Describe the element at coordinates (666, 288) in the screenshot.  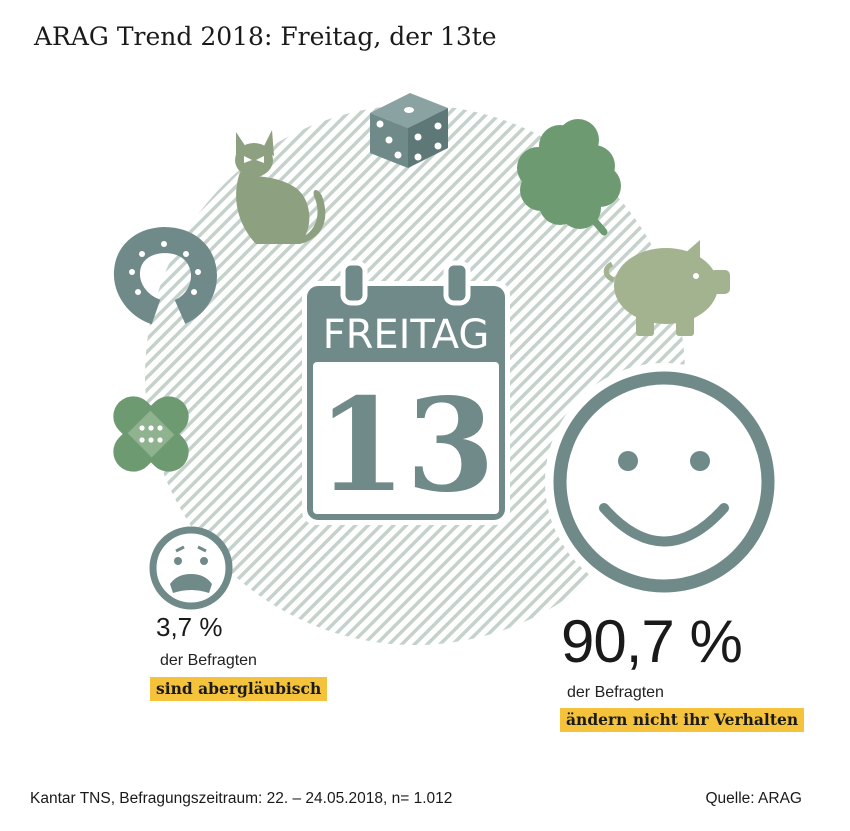
I see `piggy-bank-icon` at that location.